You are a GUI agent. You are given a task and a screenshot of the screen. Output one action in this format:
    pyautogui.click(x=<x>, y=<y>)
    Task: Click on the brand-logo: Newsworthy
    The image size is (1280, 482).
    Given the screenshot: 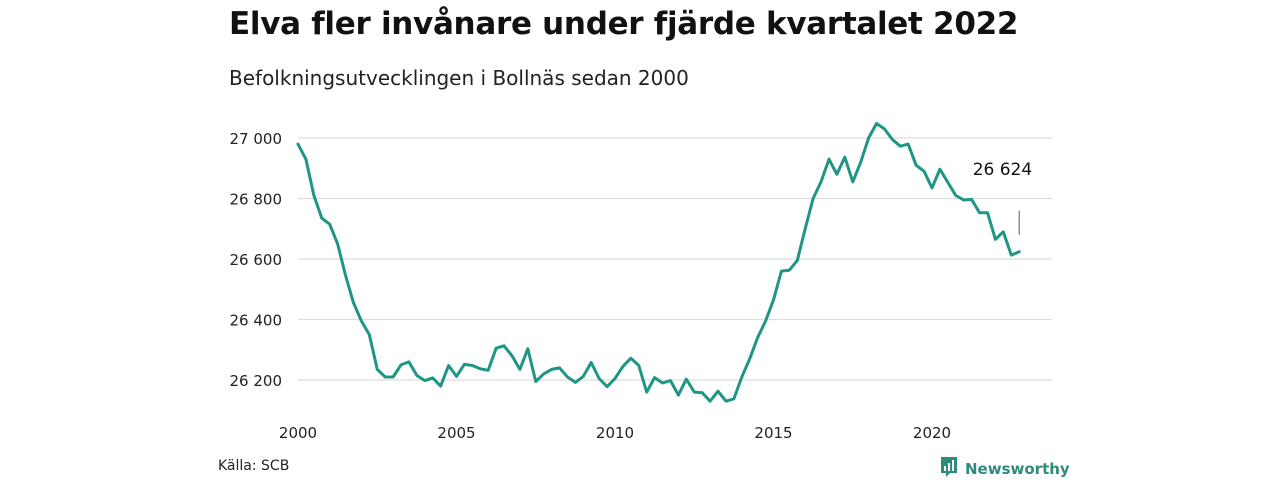 What is the action you would take?
    pyautogui.click(x=1004, y=469)
    